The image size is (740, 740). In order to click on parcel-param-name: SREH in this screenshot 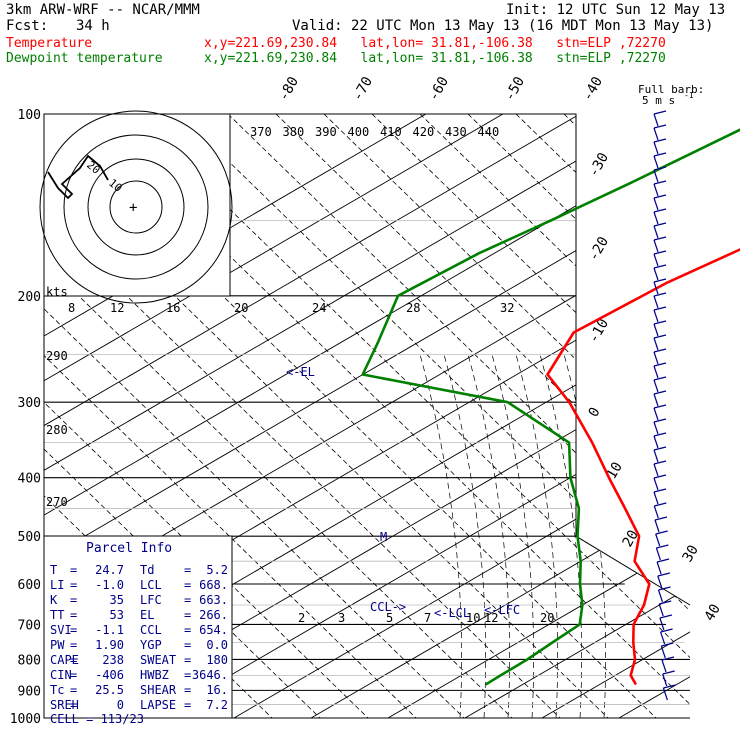, I will do `click(64, 705)`.